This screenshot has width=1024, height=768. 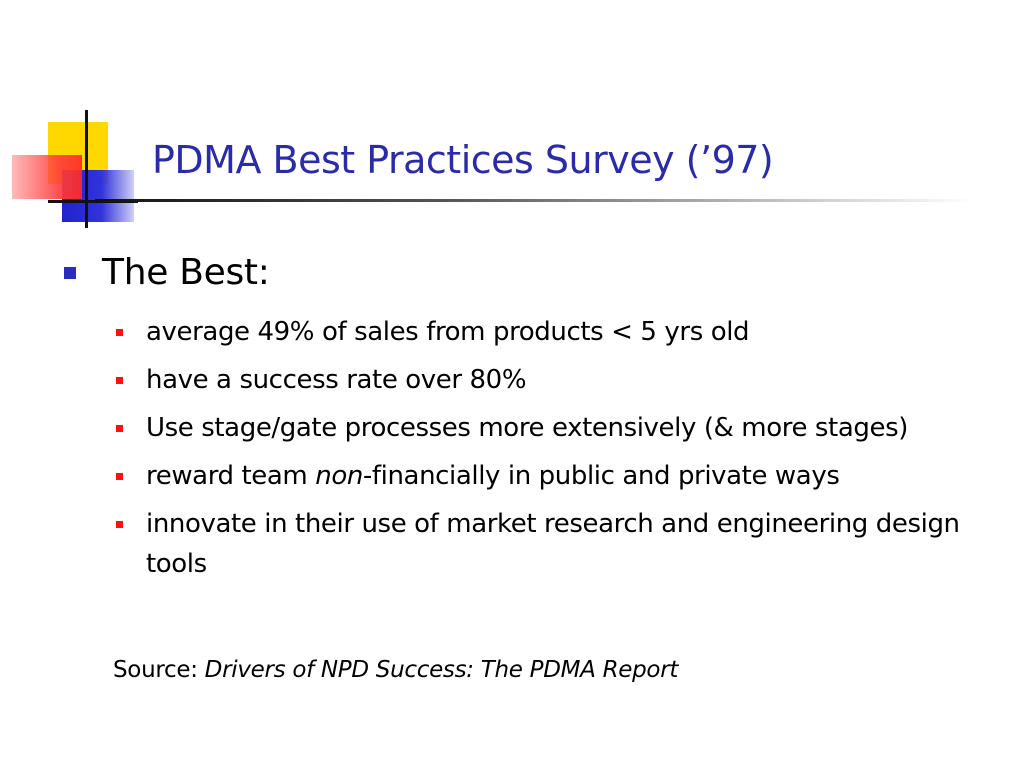 What do you see at coordinates (159, 670) in the screenshot?
I see `source-label: Source:` at bounding box center [159, 670].